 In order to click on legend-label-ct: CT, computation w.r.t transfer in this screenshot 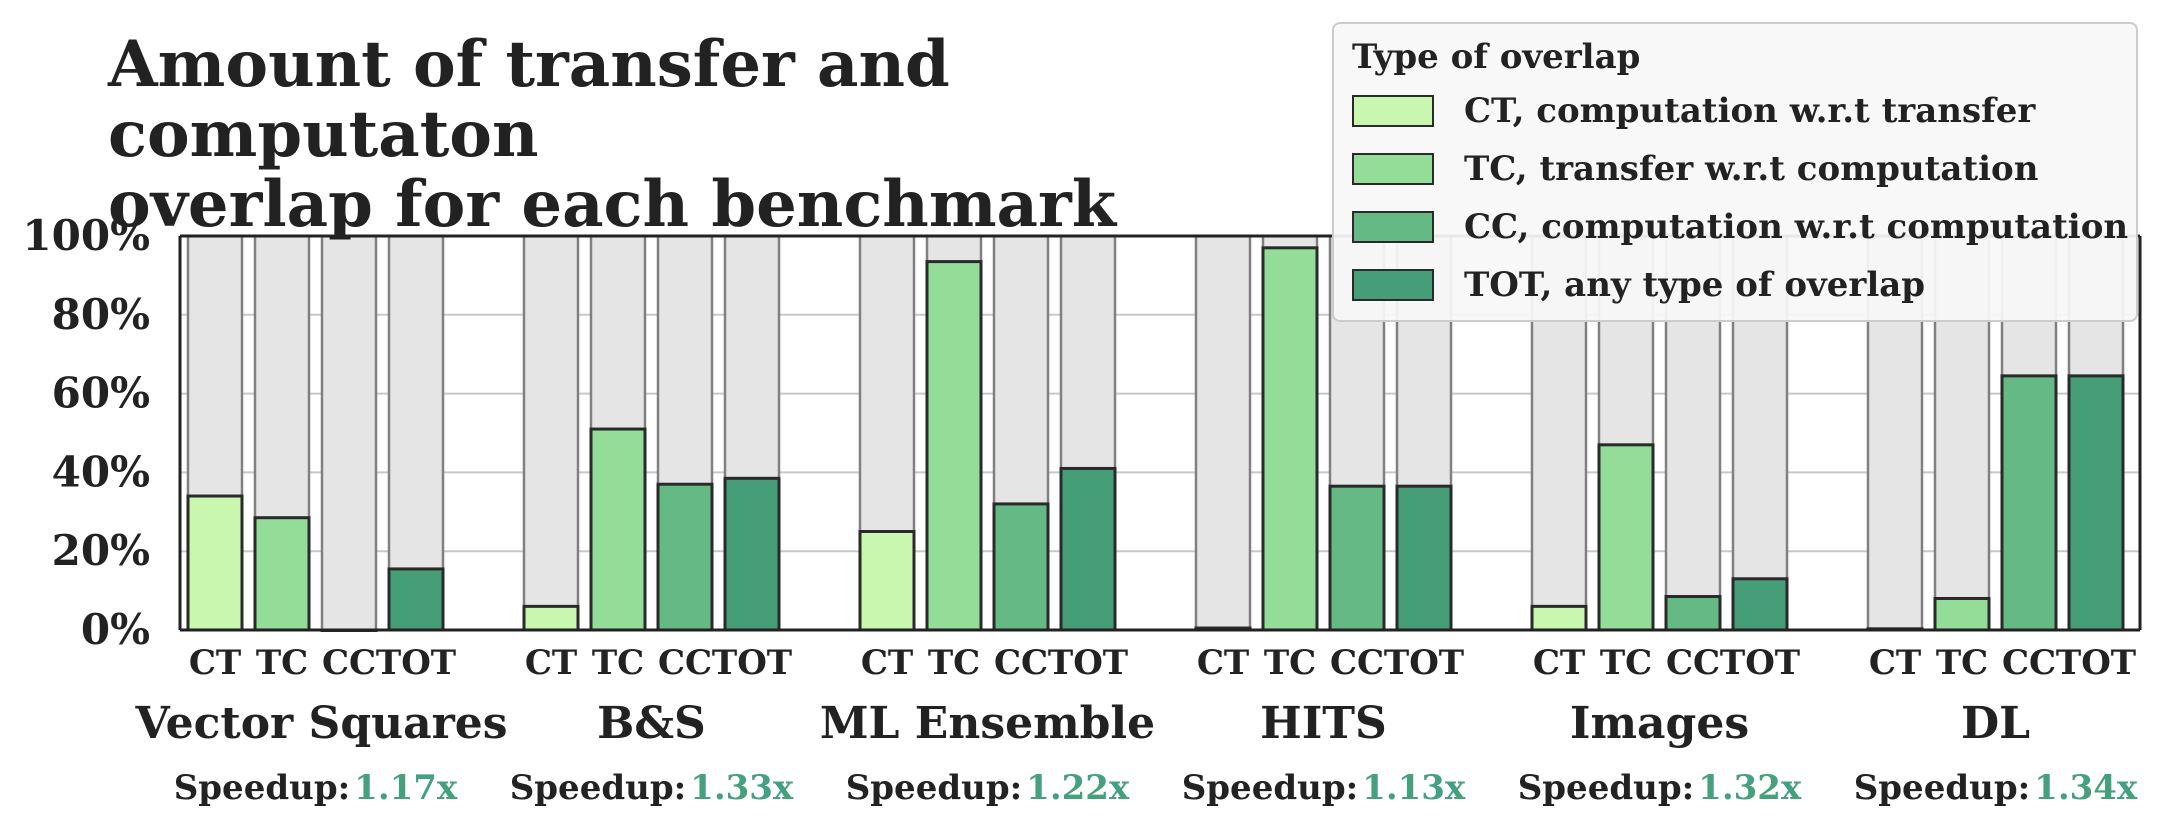, I will do `click(1750, 111)`.